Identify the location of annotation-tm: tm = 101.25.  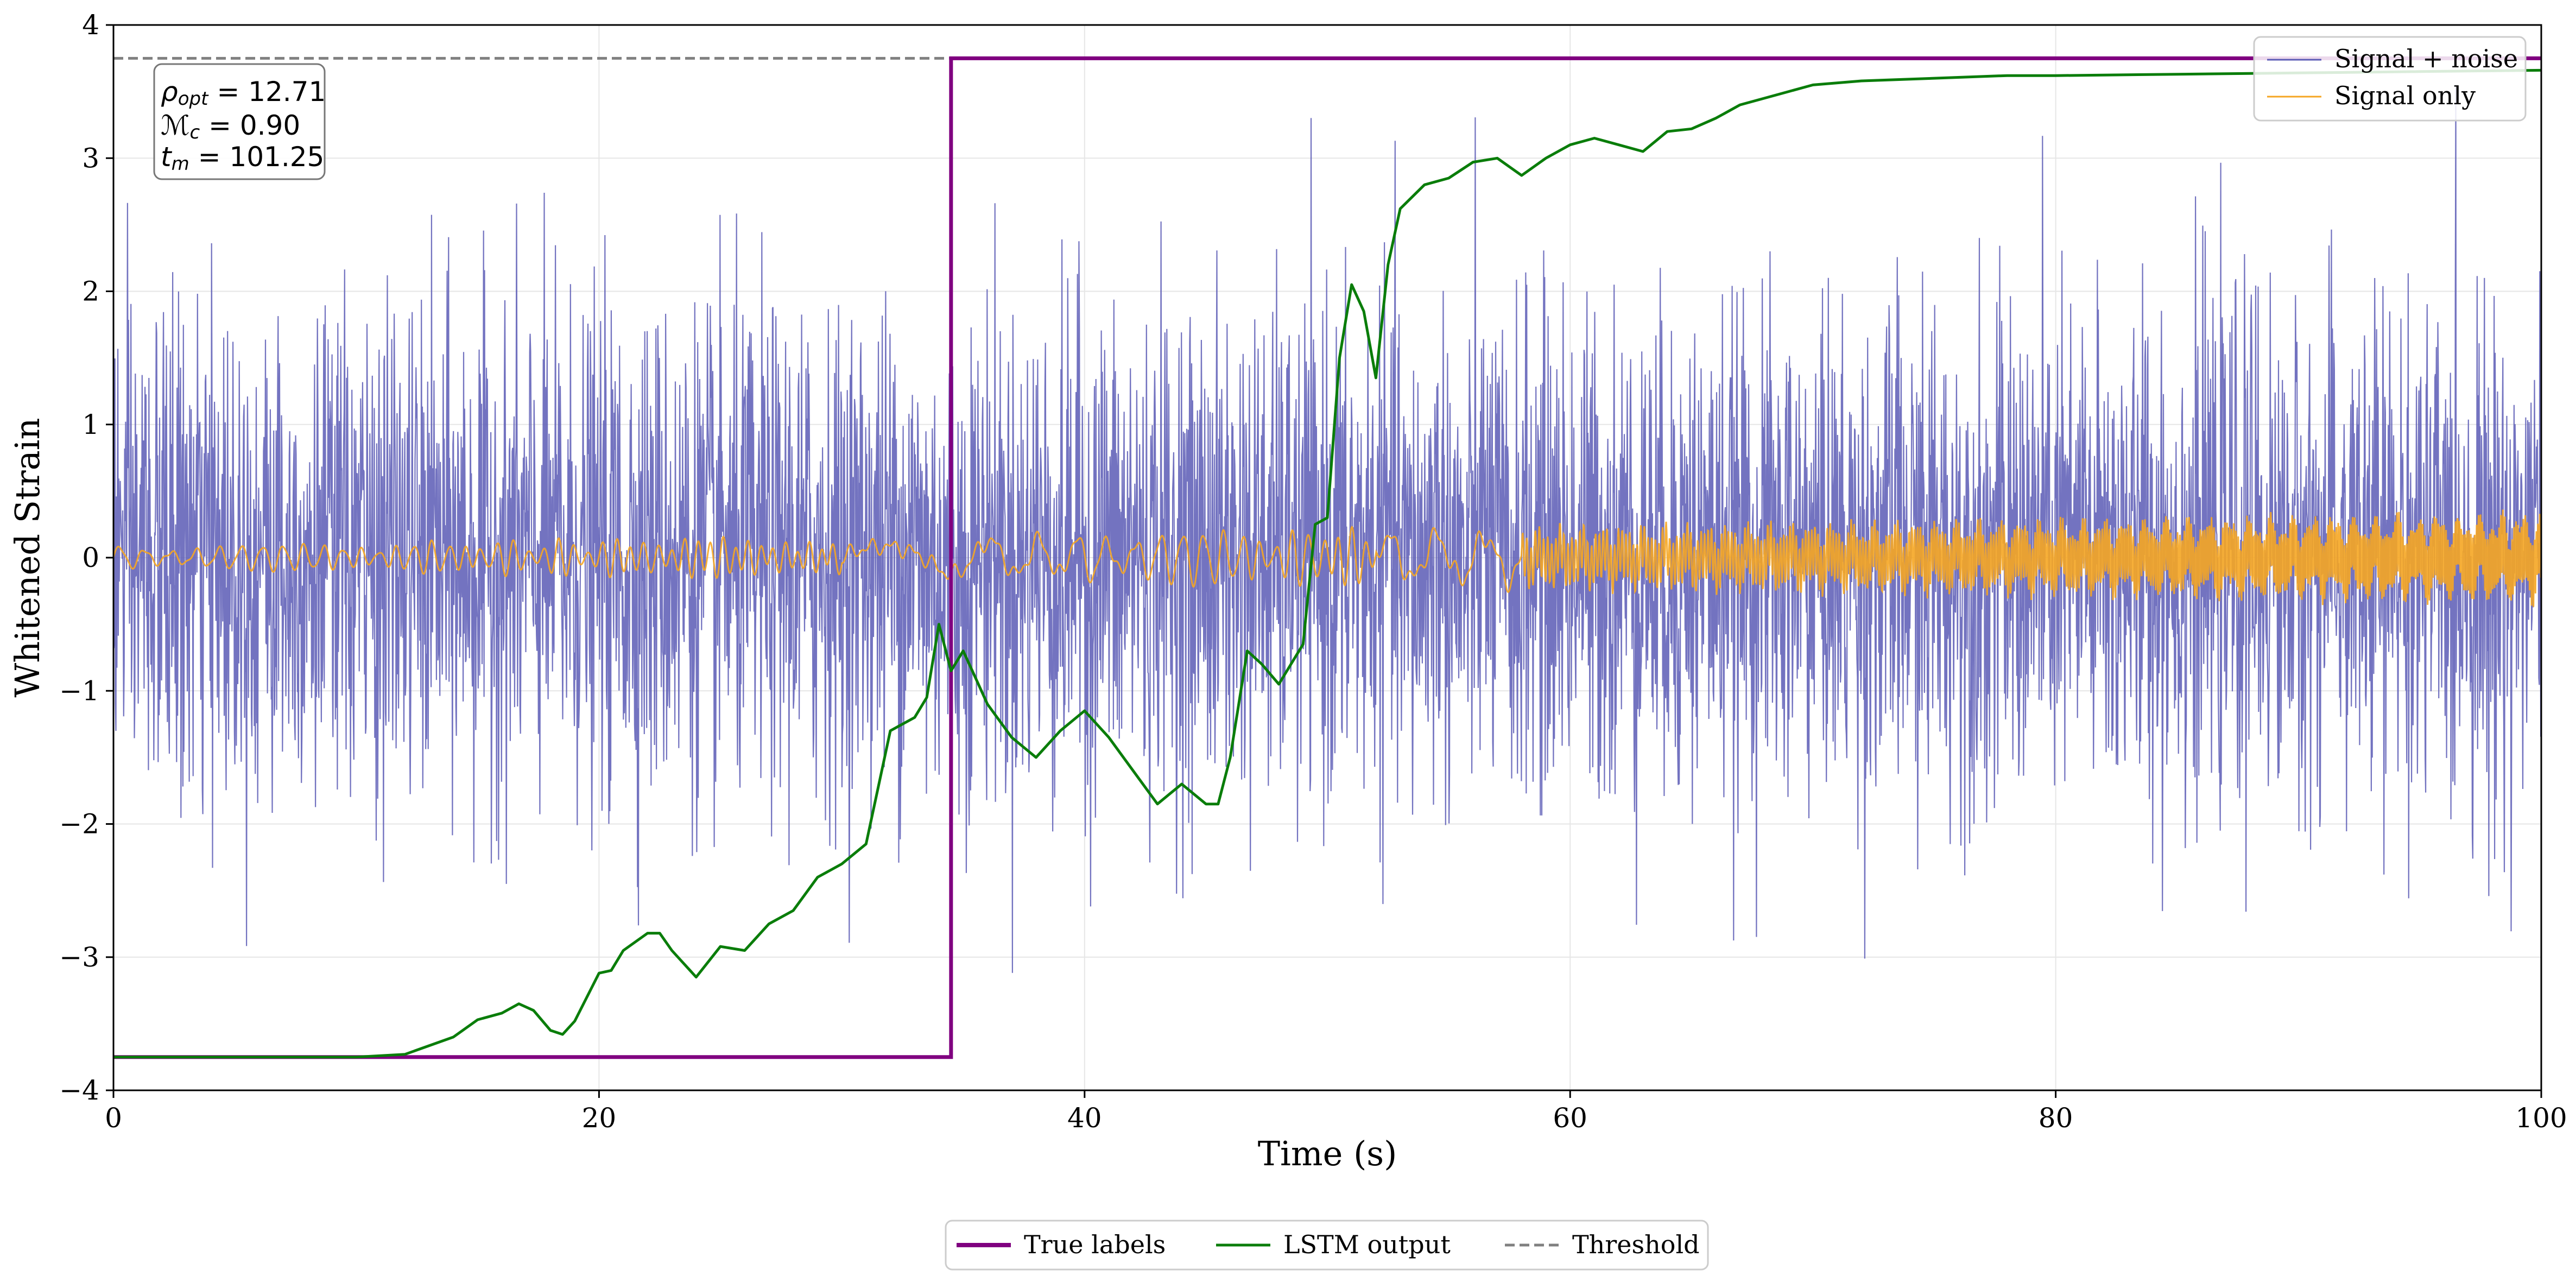
(242, 158).